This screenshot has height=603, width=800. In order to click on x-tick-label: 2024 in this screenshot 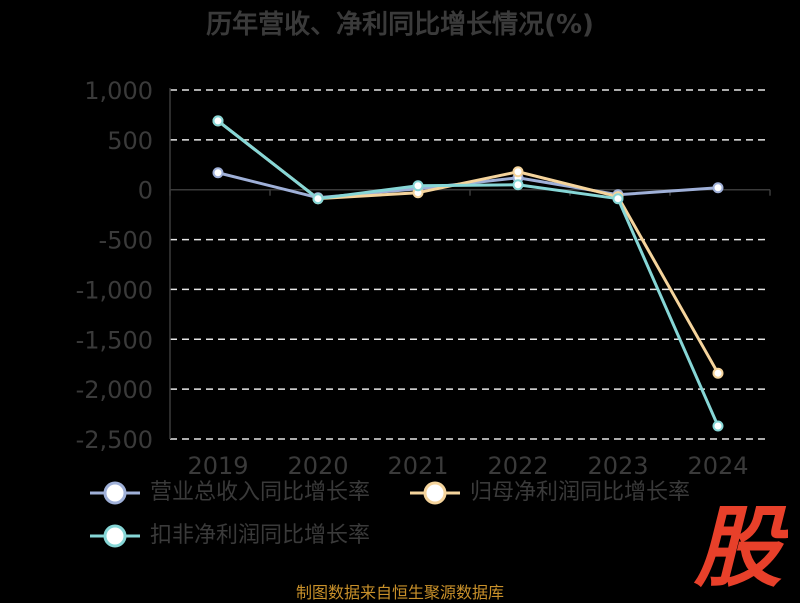, I will do `click(717, 466)`.